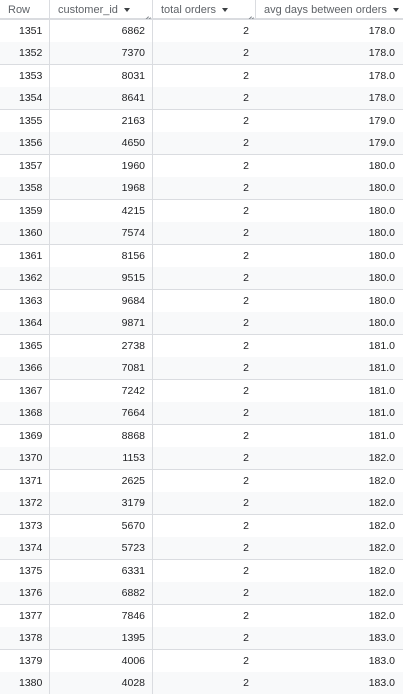 This screenshot has width=403, height=695. I want to click on row-number-cell: 1371, so click(25, 481).